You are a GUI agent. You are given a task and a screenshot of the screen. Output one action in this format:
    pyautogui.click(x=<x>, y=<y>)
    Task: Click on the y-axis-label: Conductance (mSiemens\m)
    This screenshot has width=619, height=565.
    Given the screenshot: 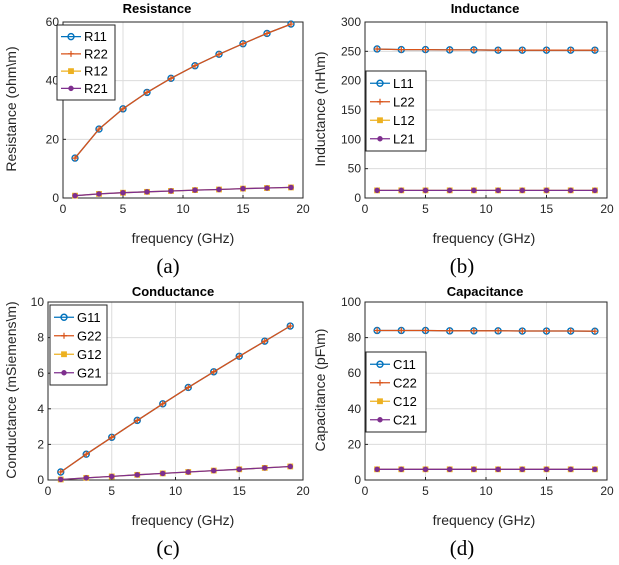 What is the action you would take?
    pyautogui.click(x=11, y=389)
    